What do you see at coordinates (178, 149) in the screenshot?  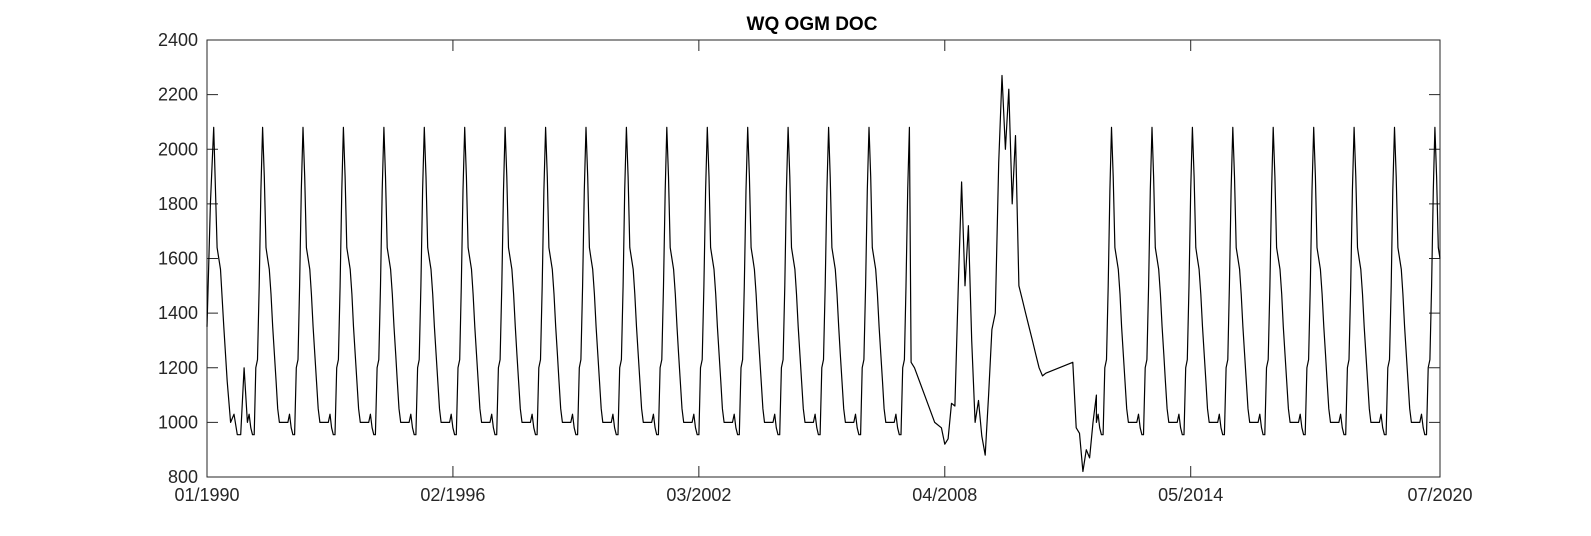 I see `y-tick-label: 2000` at bounding box center [178, 149].